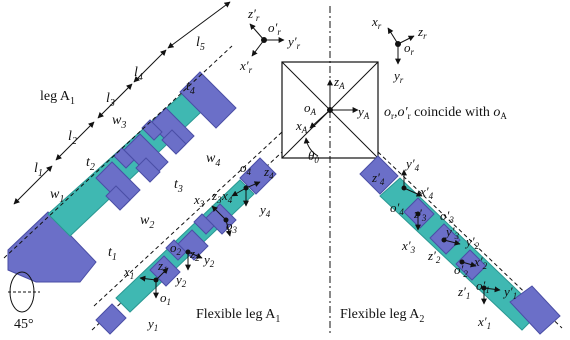 Image resolution: width=570 pixels, height=340 pixels. Describe the element at coordinates (213, 160) in the screenshot. I see `svg-text: w4` at that location.